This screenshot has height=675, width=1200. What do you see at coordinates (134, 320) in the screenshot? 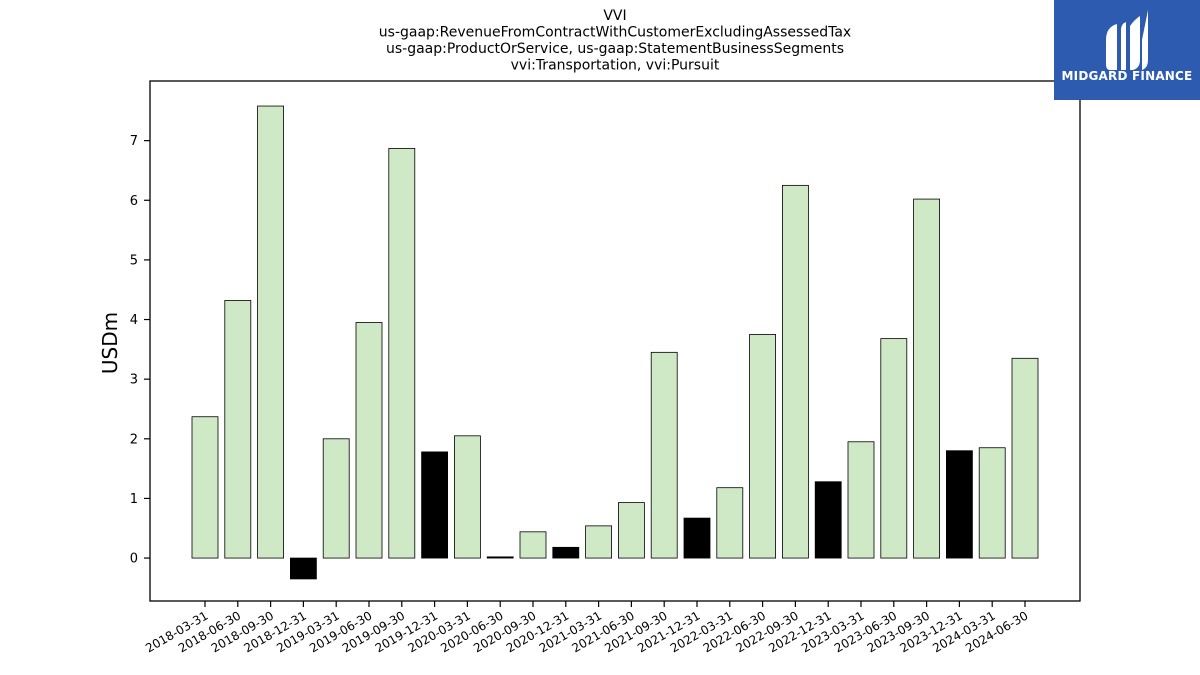
I see `y-tick-label: 4` at bounding box center [134, 320].